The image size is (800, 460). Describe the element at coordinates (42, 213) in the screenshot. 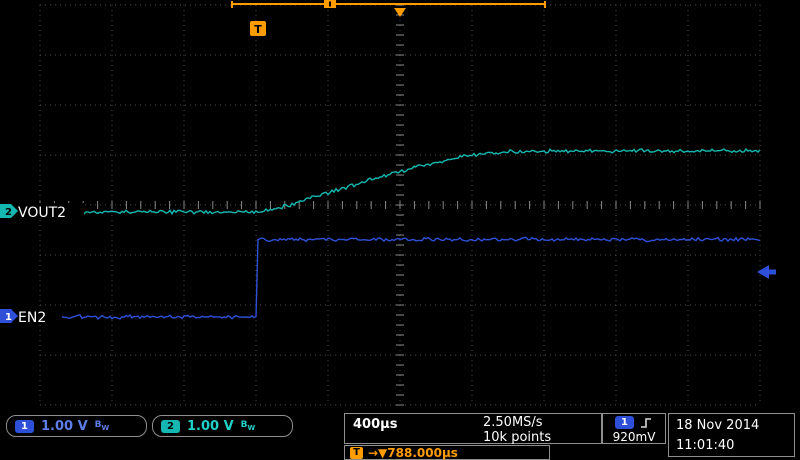

I see `ch2-waveform-label: VOUT2` at that location.